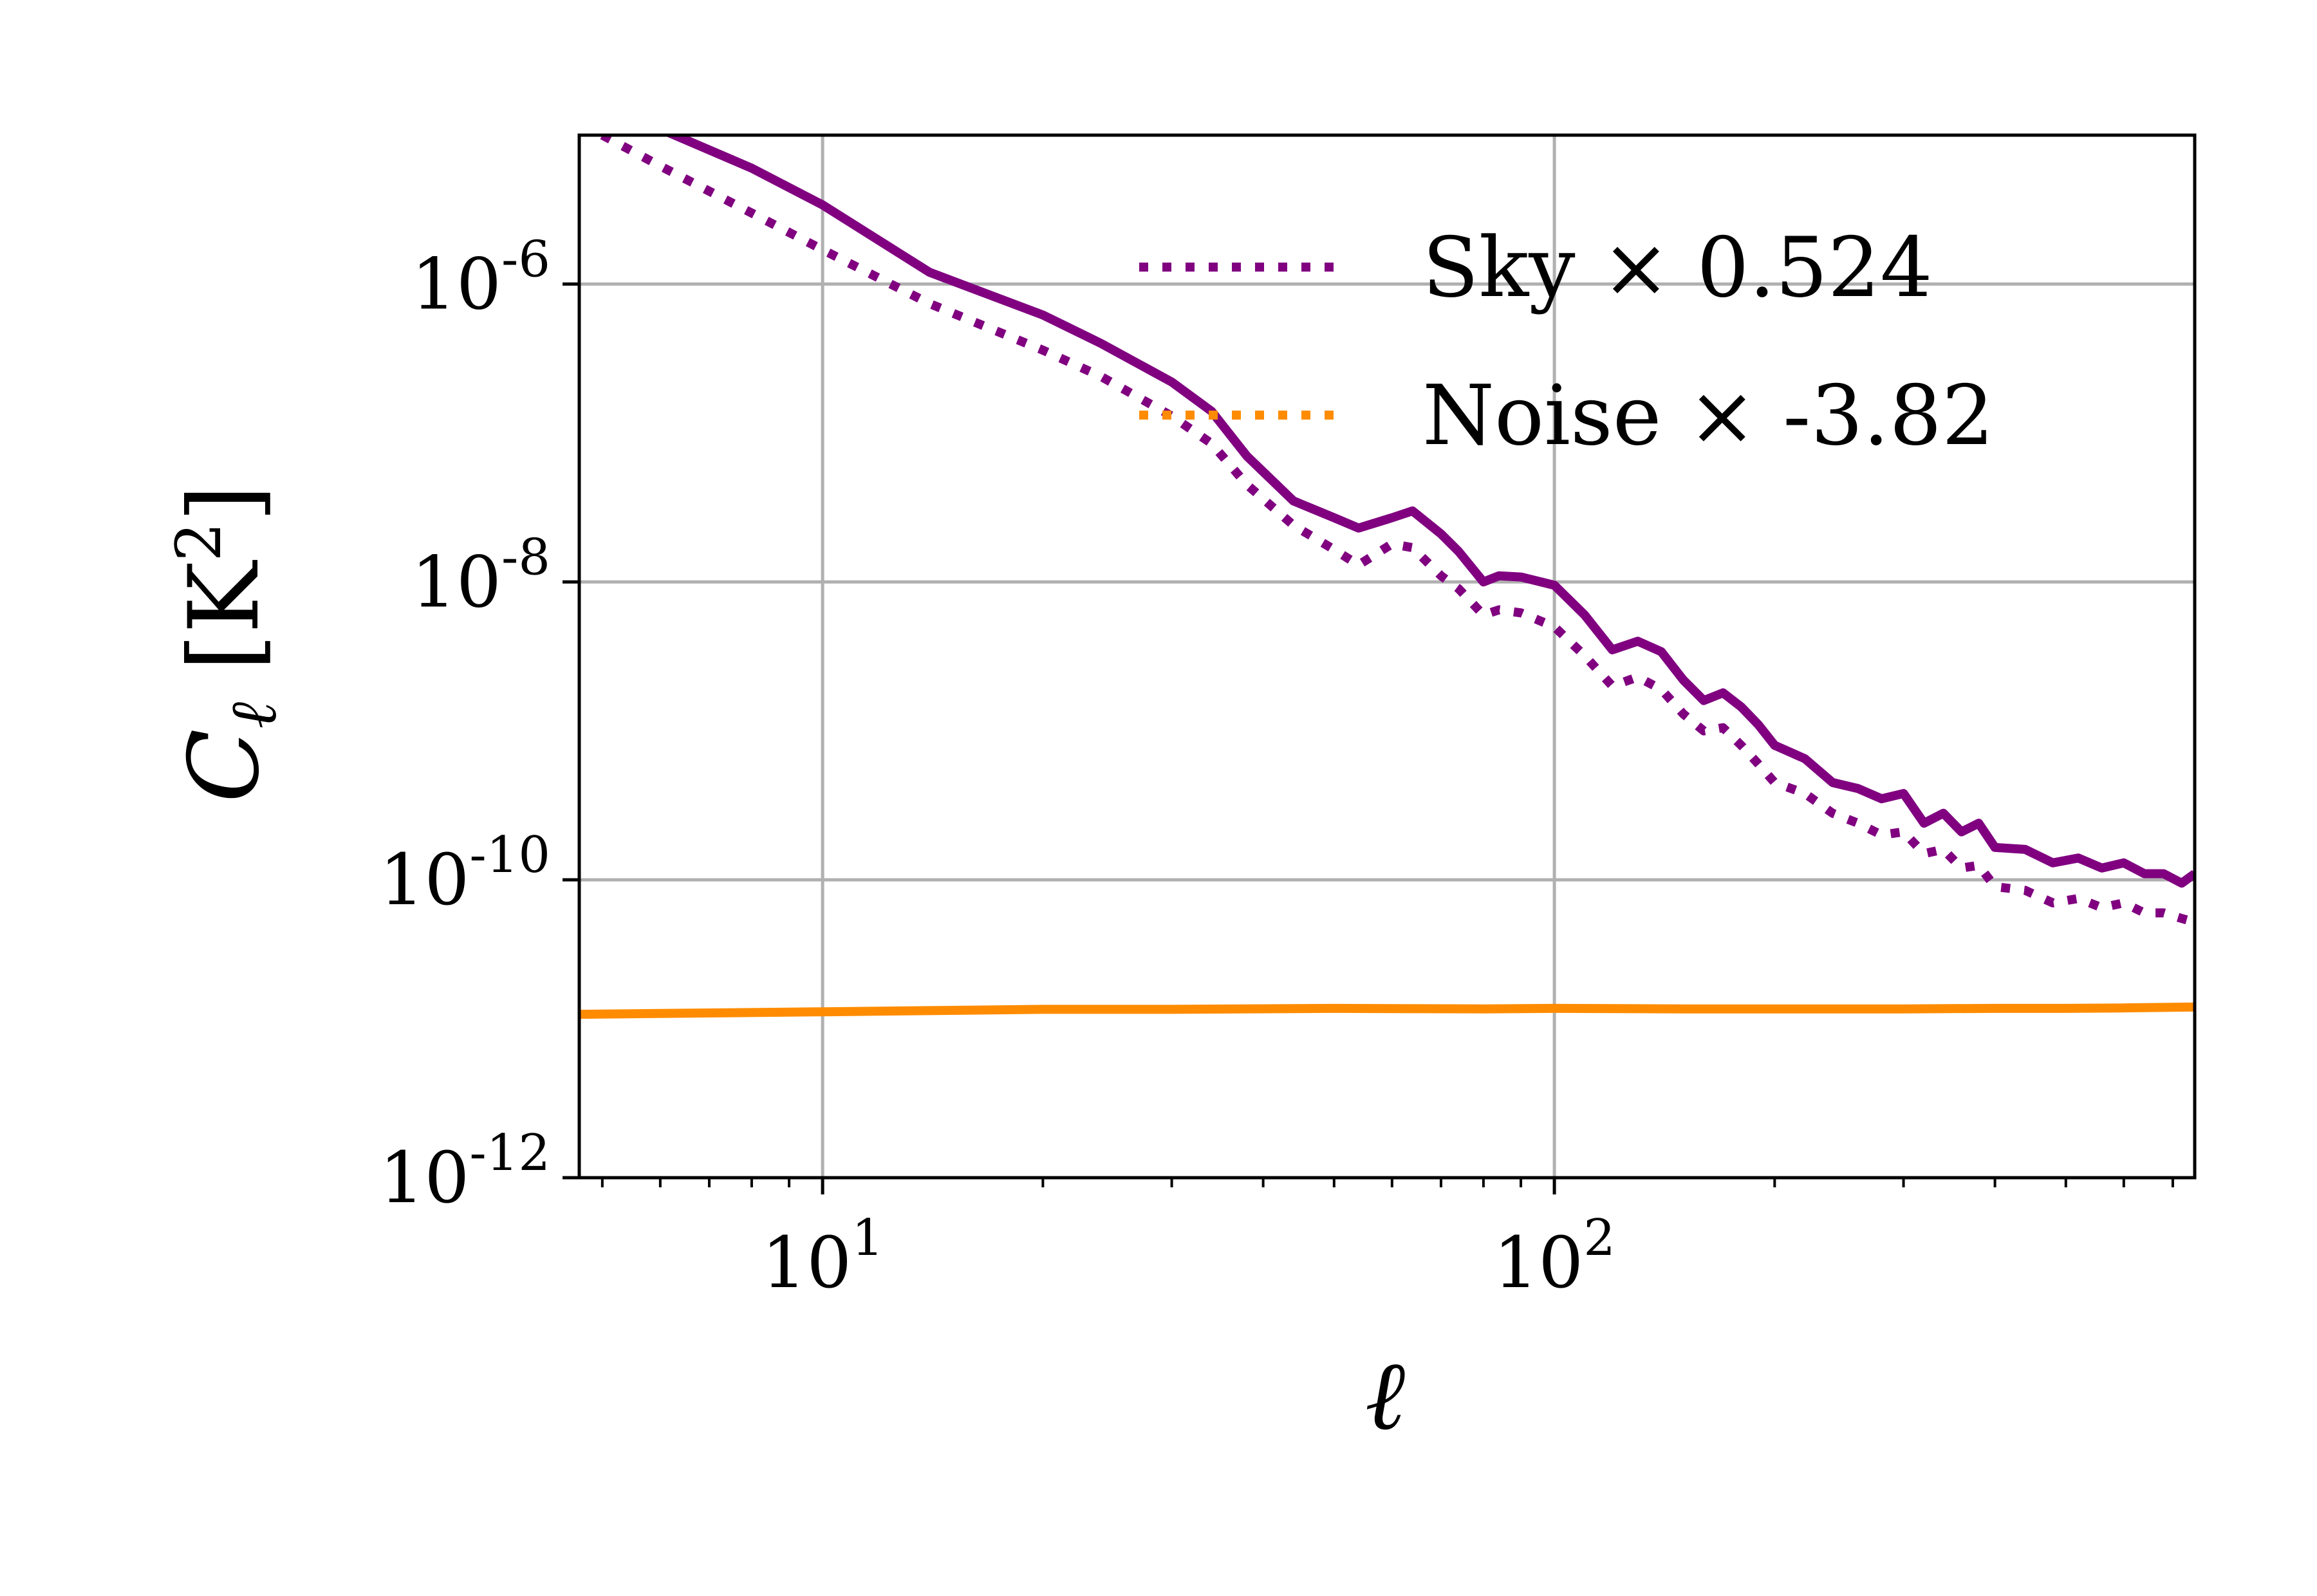 The image size is (2317, 1596). What do you see at coordinates (225, 504) in the screenshot?
I see `y-axis-label-unit-close: ]` at bounding box center [225, 504].